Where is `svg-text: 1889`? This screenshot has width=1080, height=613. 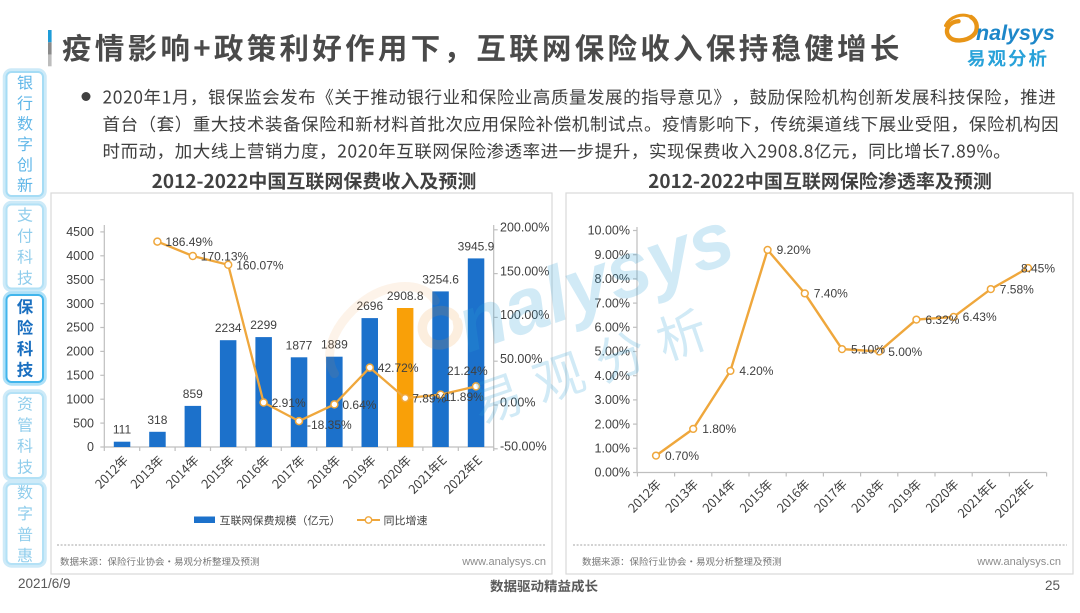 svg-text: 1889 is located at coordinates (334, 345).